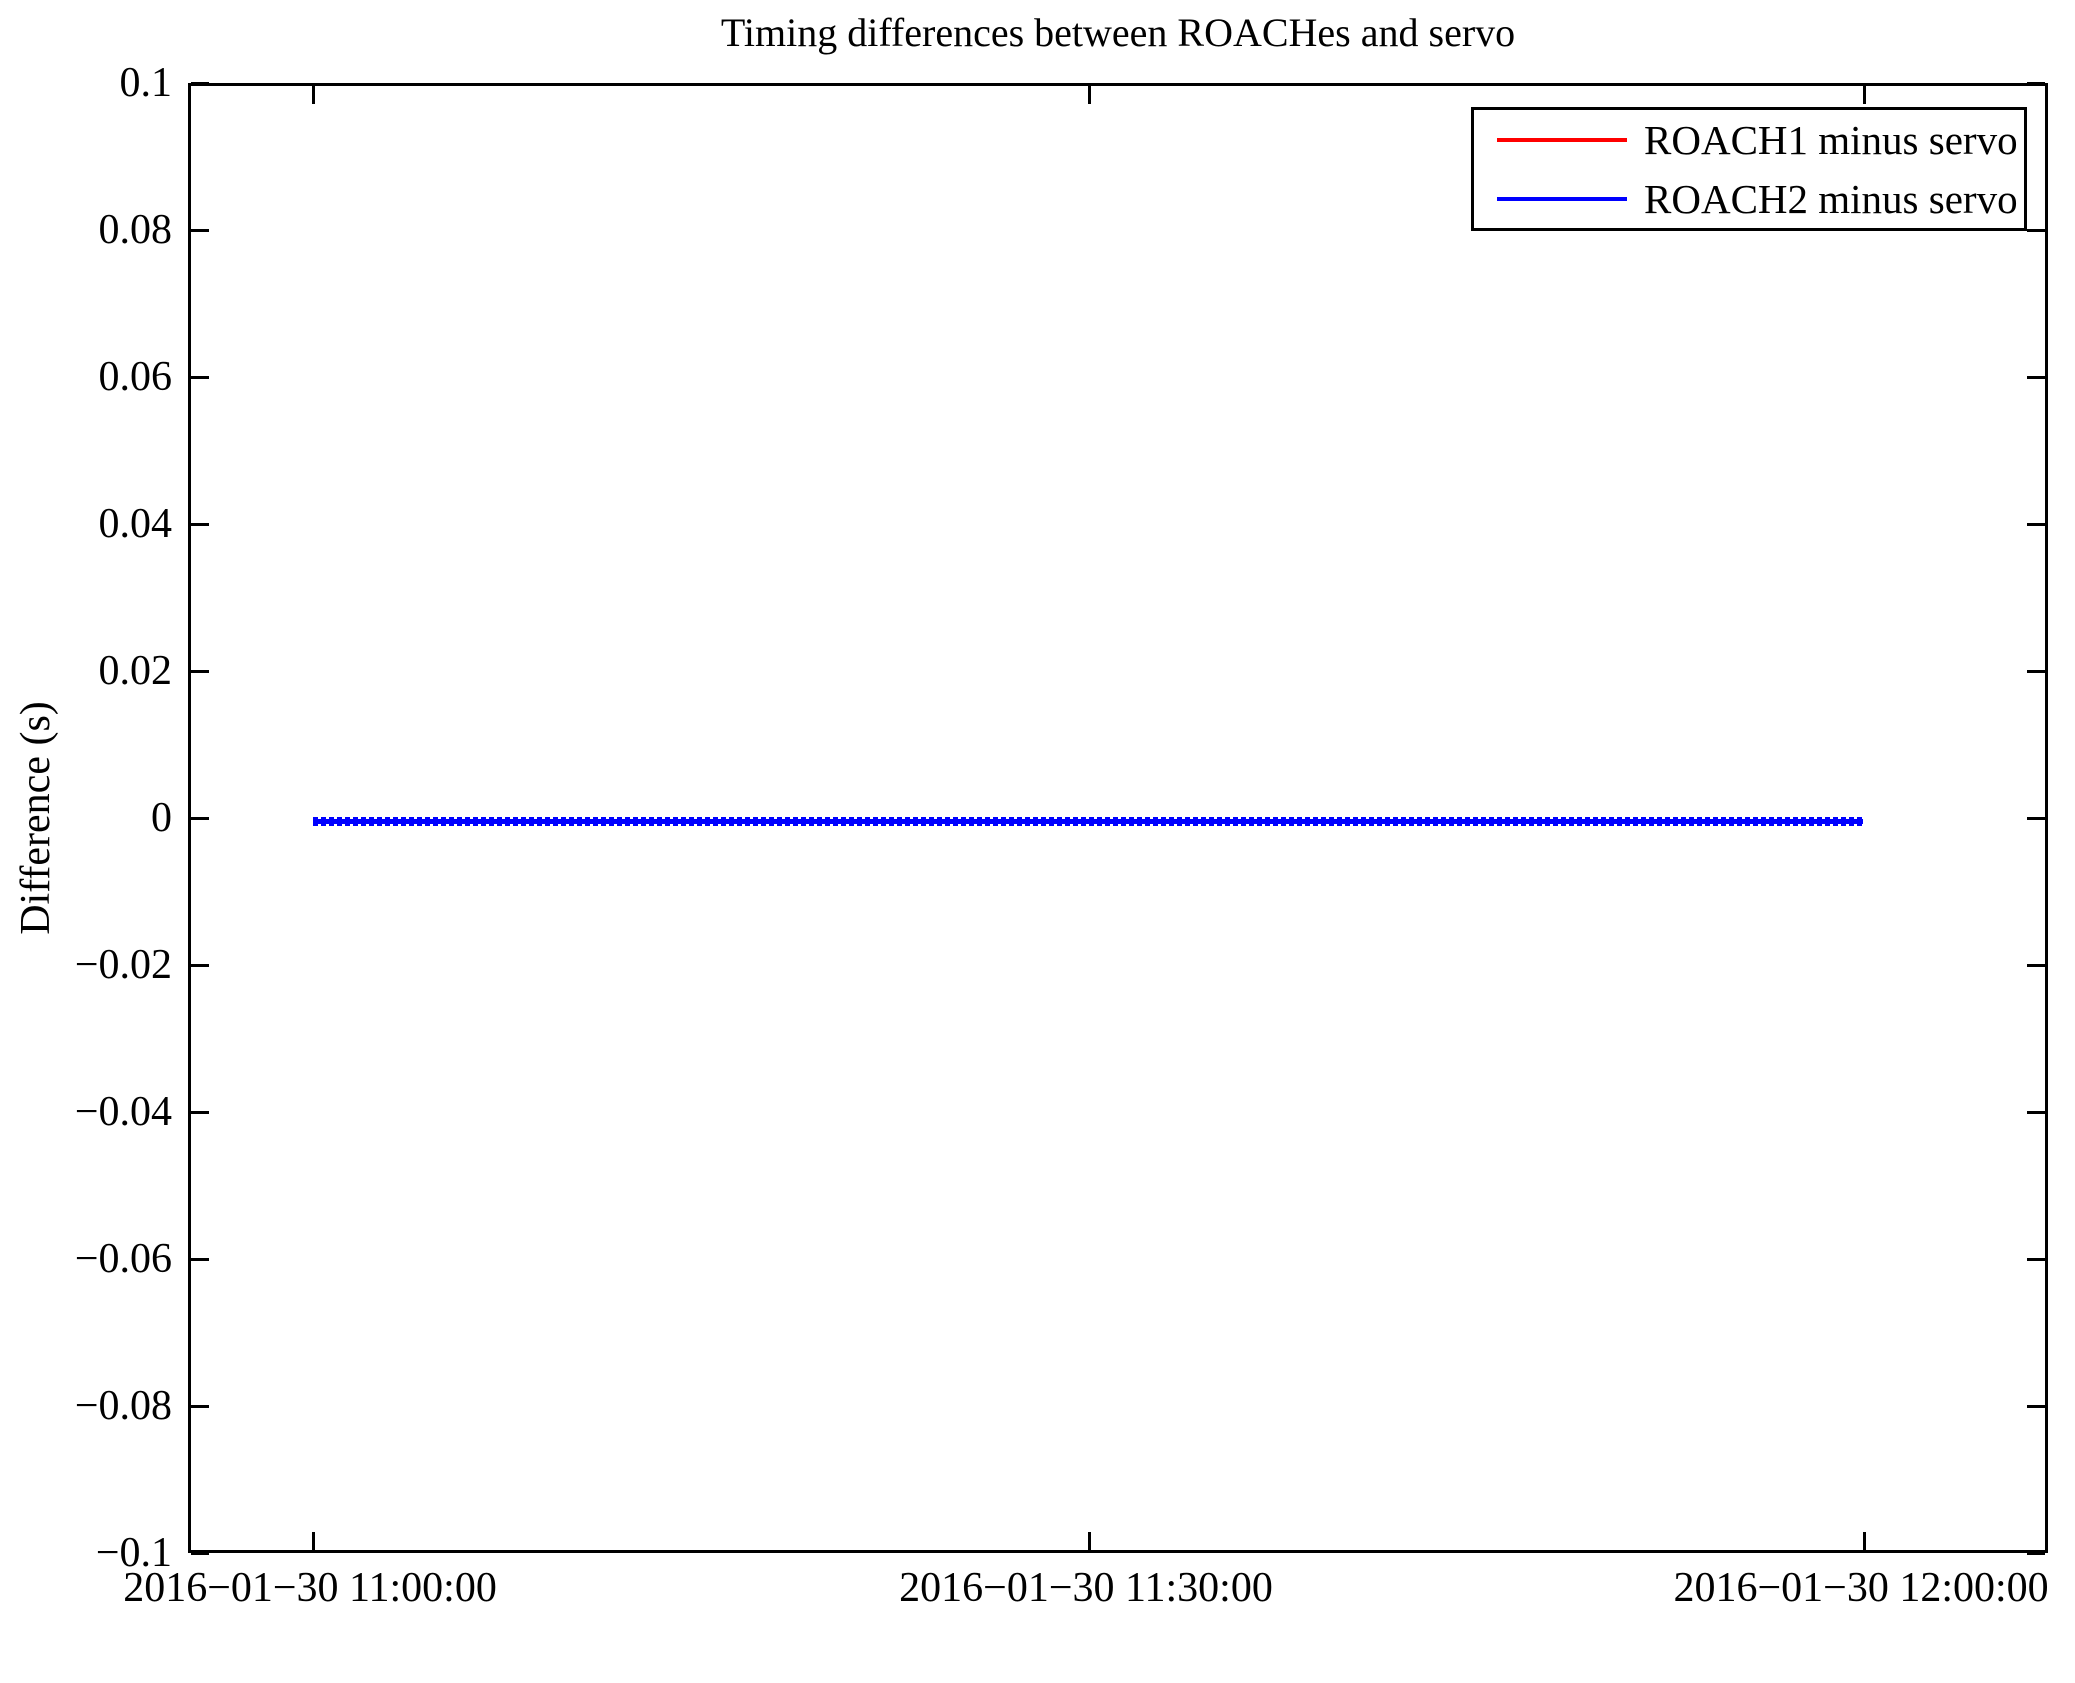 This screenshot has height=1683, width=2075. I want to click on series-line-roach2, so click(1088, 821).